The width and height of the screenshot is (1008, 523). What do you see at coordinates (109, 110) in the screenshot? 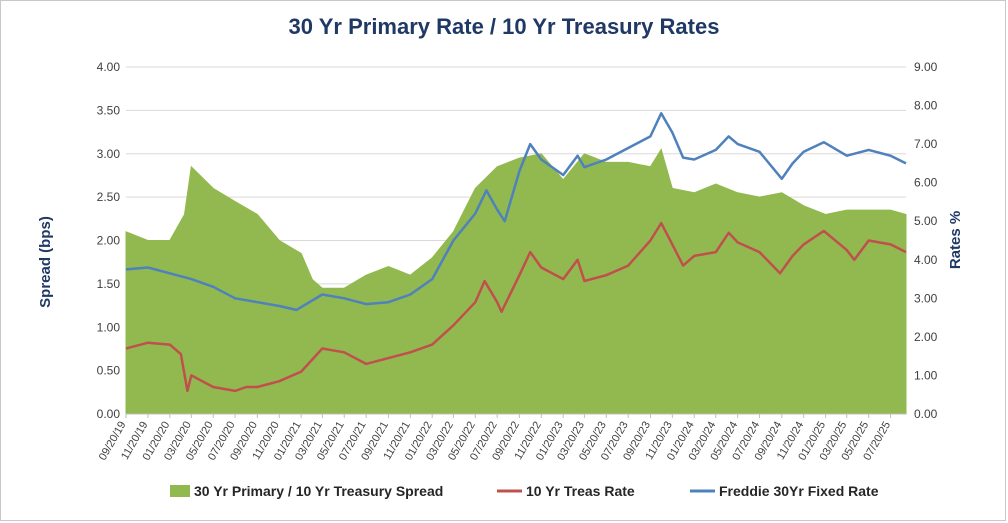
I see `left-tick-label: 3.50` at bounding box center [109, 110].